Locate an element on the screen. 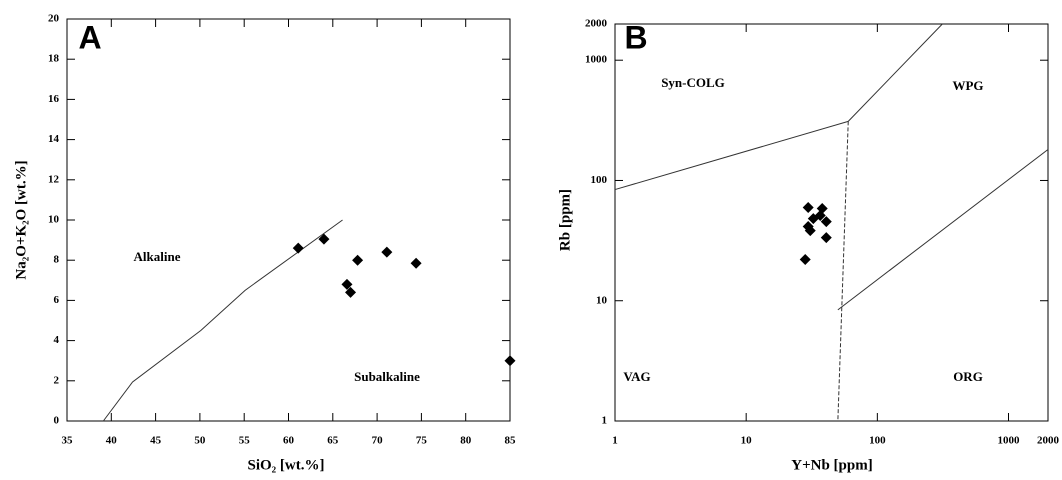 The width and height of the screenshot is (1062, 480). x-tick-label: 45 is located at coordinates (156, 441).